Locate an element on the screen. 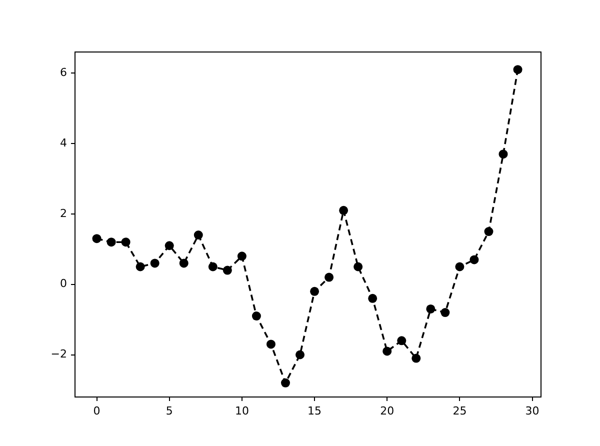 The height and width of the screenshot is (446, 600). x-tick-label: 10 is located at coordinates (241, 411).